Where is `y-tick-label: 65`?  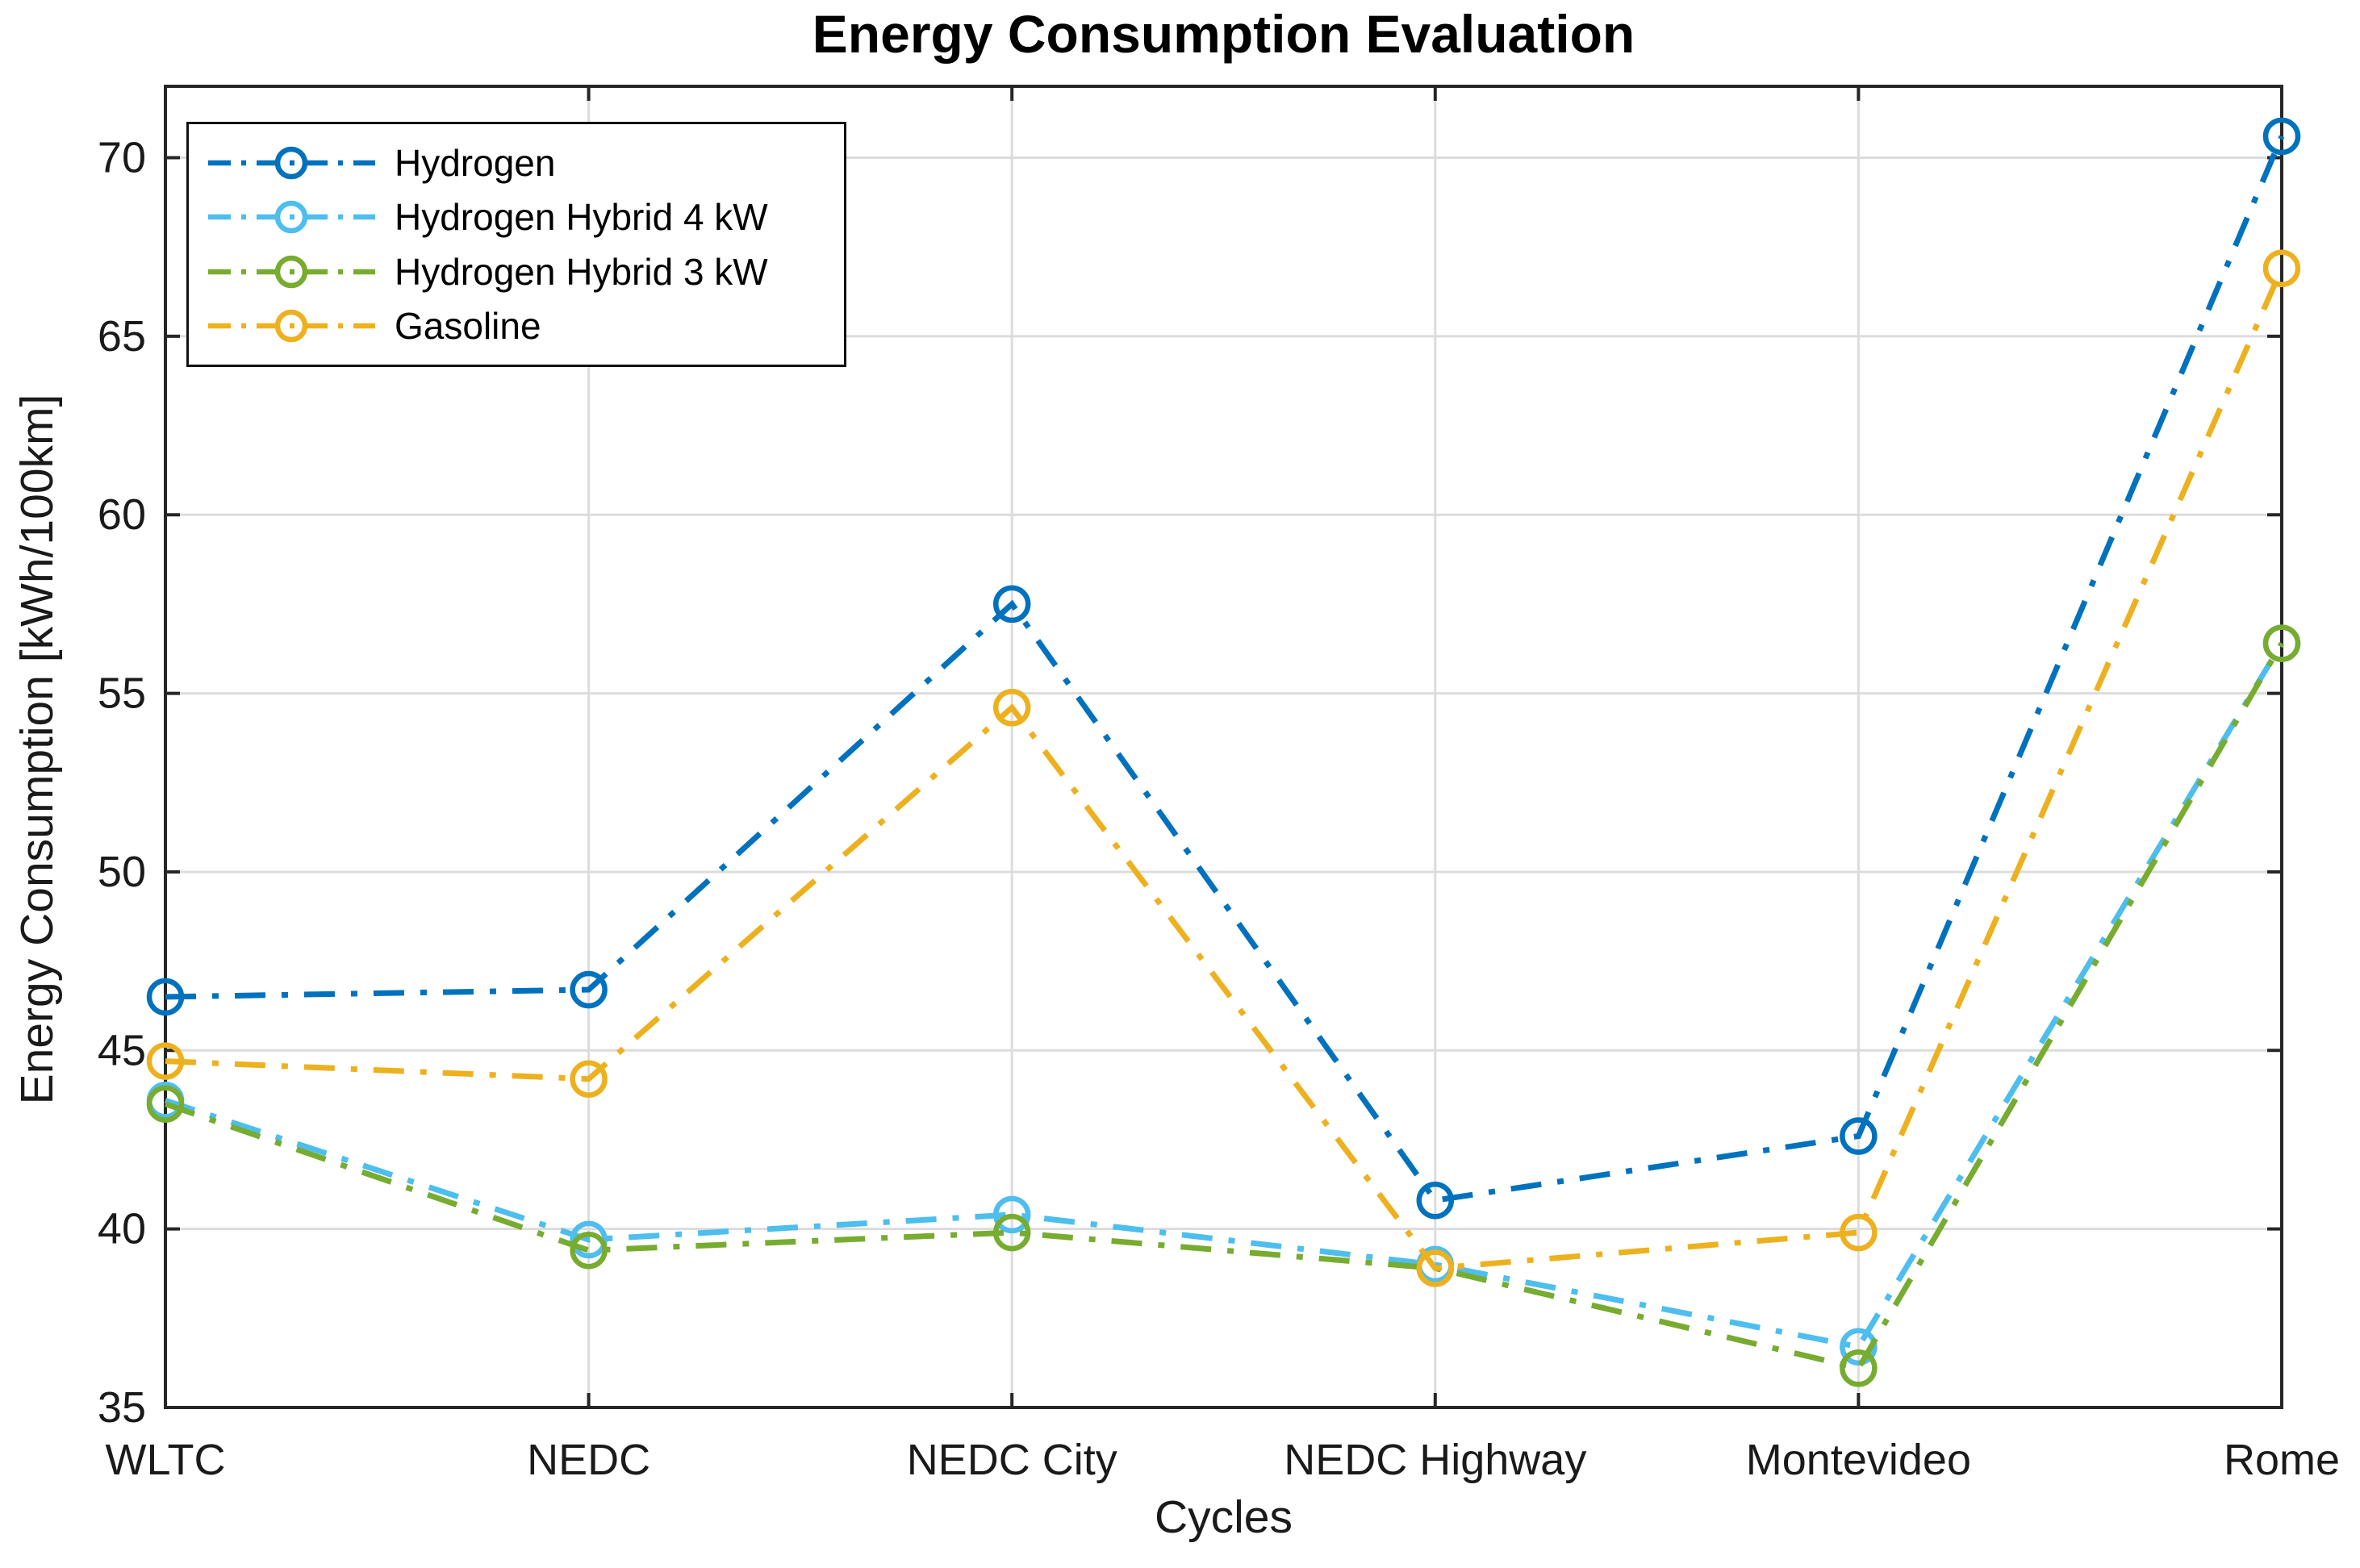
y-tick-label: 65 is located at coordinates (122, 337).